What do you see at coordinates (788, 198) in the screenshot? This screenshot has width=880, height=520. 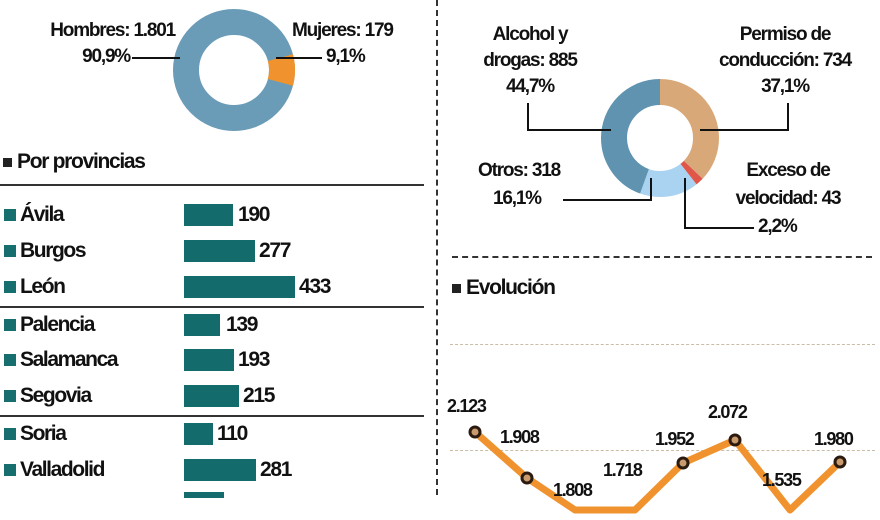 I see `exceso-label-line2: velocidad: 43` at bounding box center [788, 198].